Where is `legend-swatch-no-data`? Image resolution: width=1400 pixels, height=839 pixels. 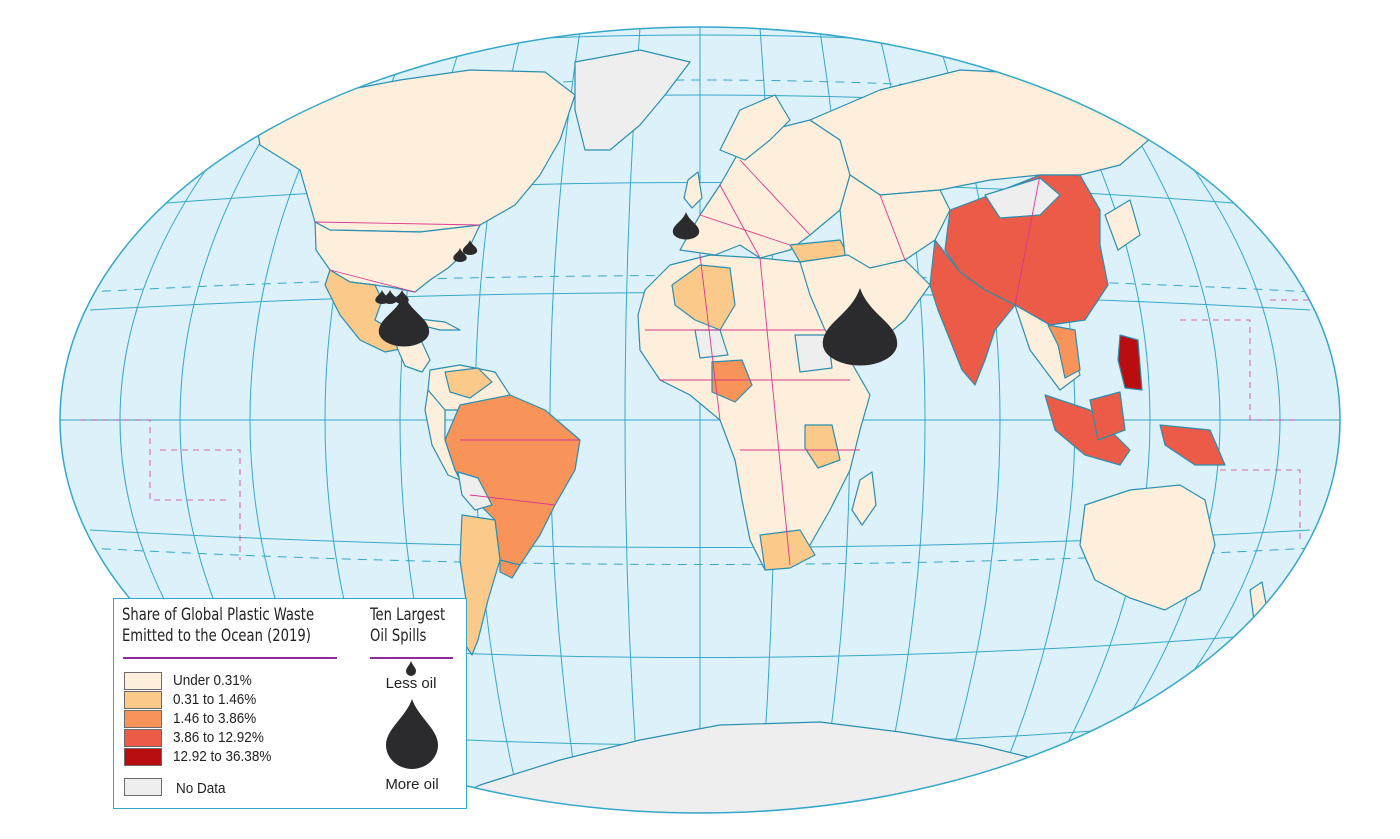
legend-swatch-no-data is located at coordinates (143, 787).